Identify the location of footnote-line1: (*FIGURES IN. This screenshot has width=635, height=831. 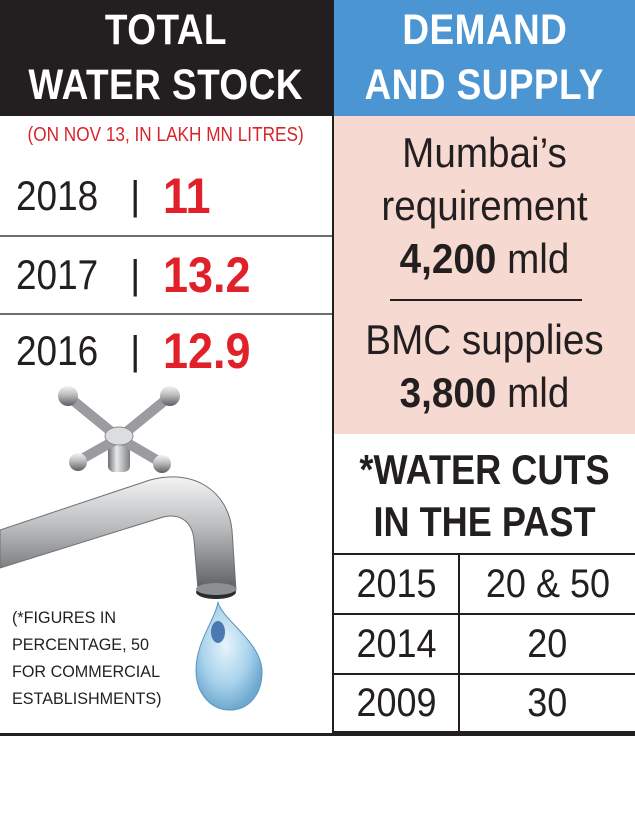
(64, 617).